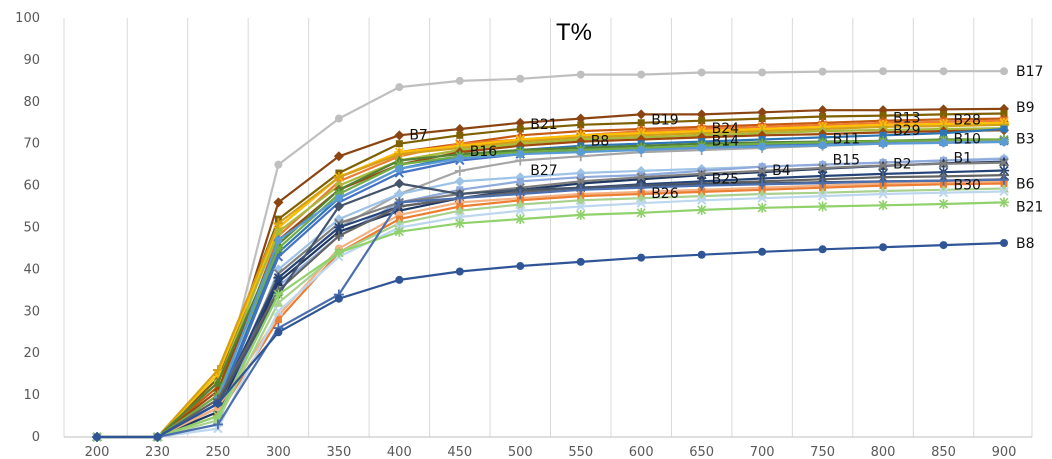  Describe the element at coordinates (278, 452) in the screenshot. I see `x-tick-label: 300` at that location.